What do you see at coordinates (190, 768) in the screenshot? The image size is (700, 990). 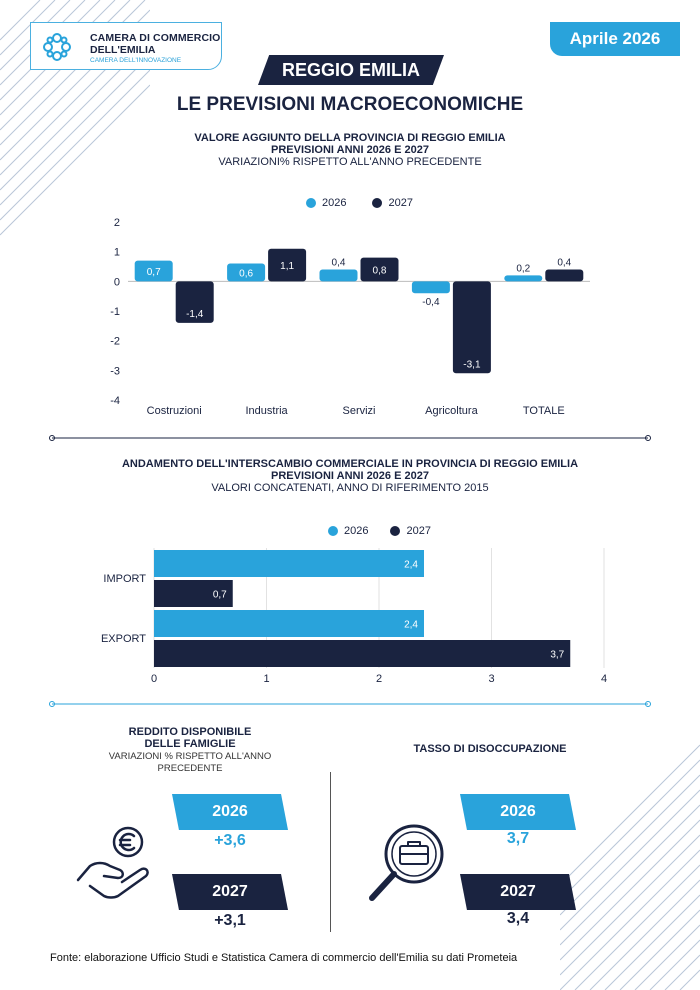 I see `reddito-subtitle-line2: PRECEDENTE` at bounding box center [190, 768].